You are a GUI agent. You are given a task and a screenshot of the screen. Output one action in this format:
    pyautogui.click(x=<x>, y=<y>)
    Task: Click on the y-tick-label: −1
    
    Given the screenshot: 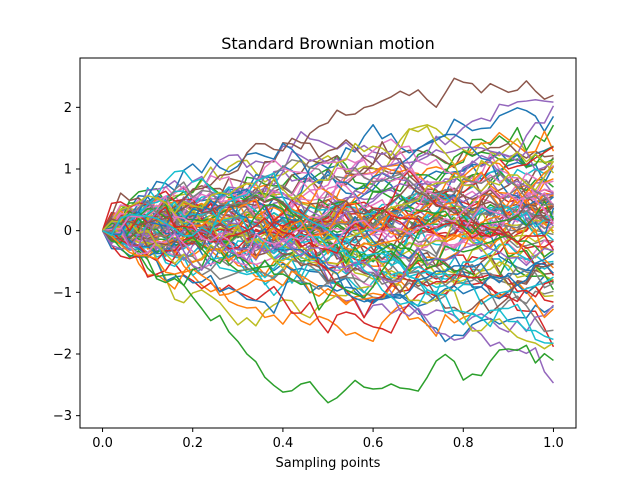 What is the action you would take?
    pyautogui.click(x=62, y=293)
    